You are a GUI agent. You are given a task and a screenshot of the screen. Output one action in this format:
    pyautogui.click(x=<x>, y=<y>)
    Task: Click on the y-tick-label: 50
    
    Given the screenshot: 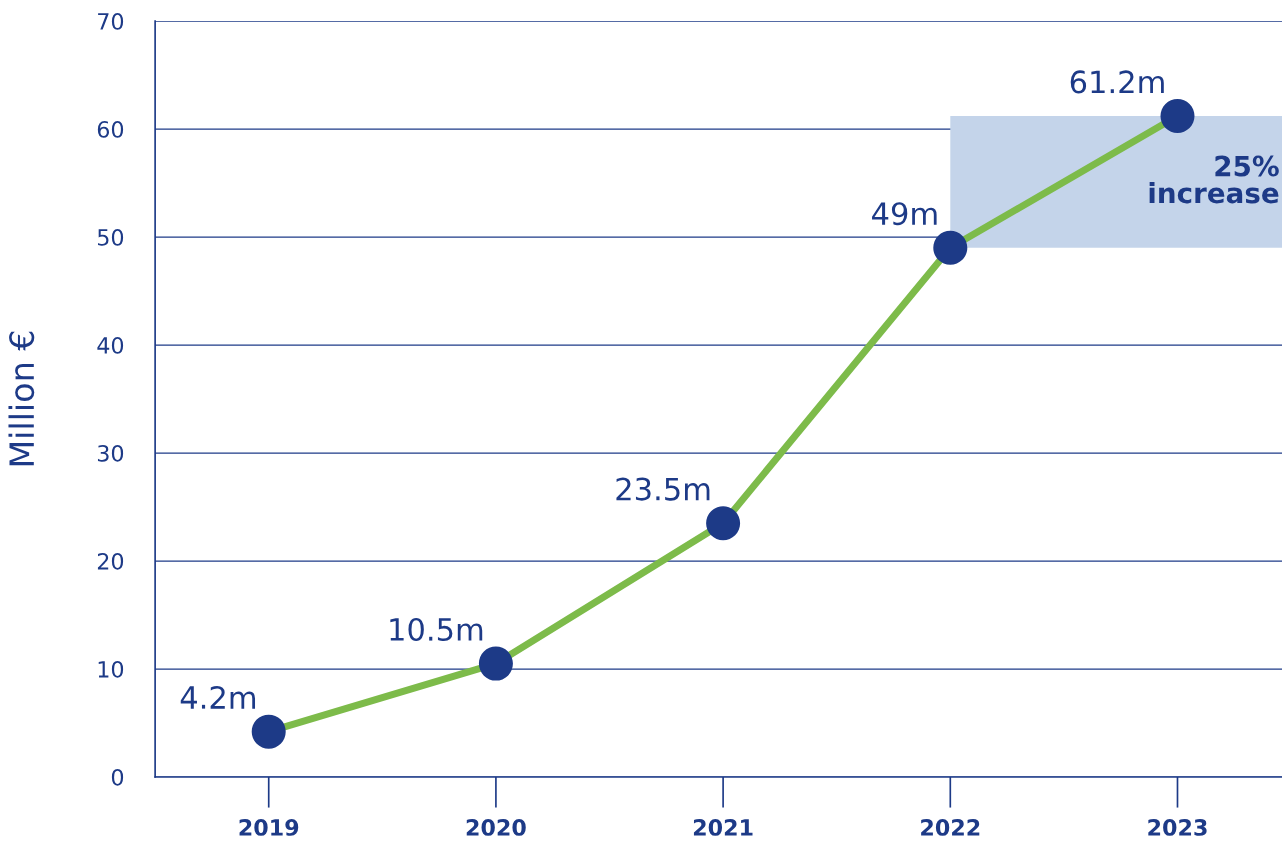 What is the action you would take?
    pyautogui.click(x=111, y=237)
    